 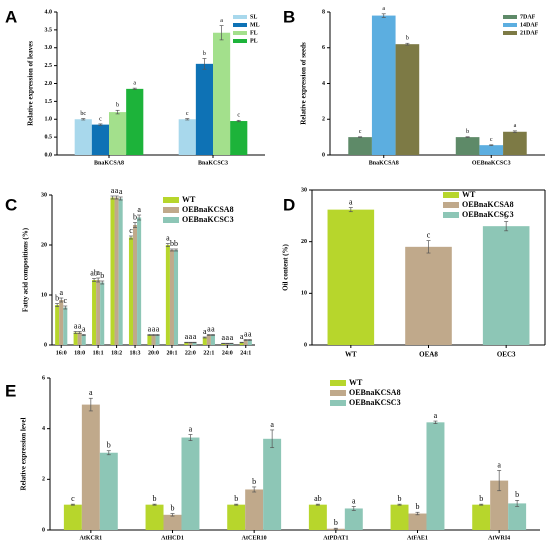 What do you see at coordinates (428, 355) in the screenshot?
I see `x-tick-label: OEA8` at bounding box center [428, 355].